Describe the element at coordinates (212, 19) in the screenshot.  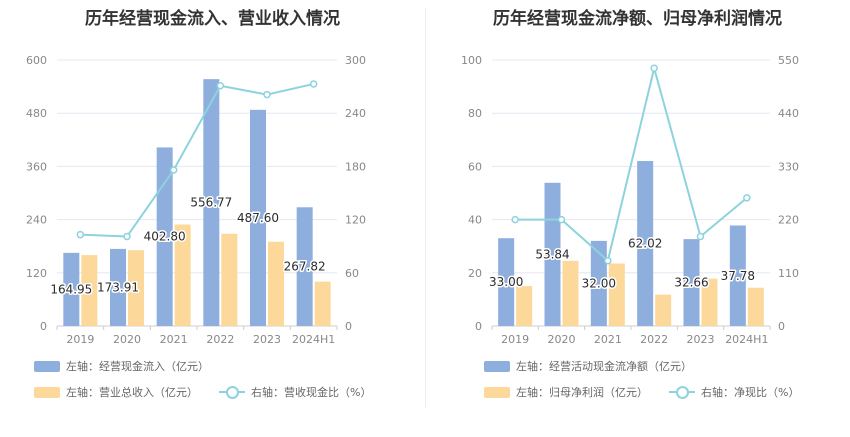
I see `chart-title: 历年经营现金流入、营业收入情况` at that location.